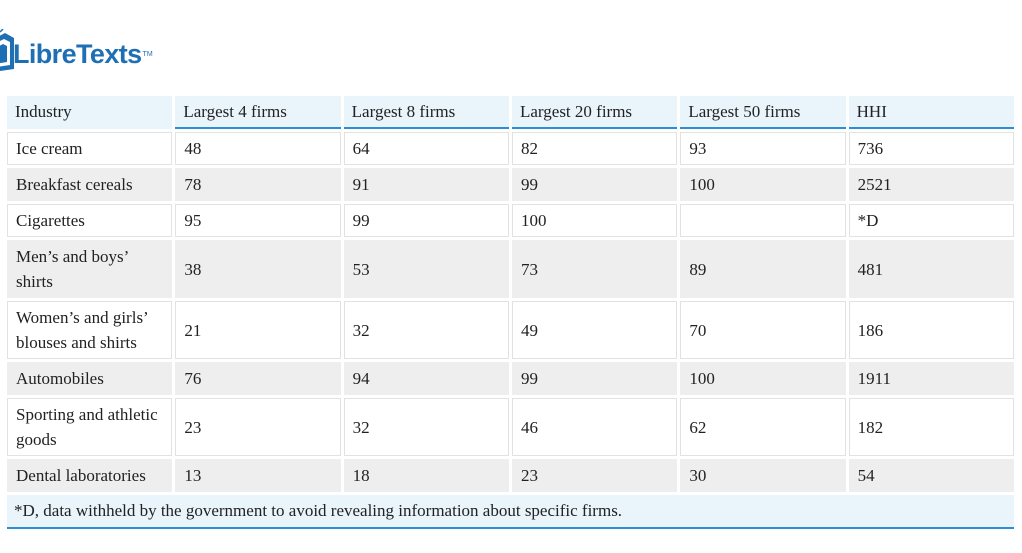 The height and width of the screenshot is (553, 1022). I want to click on table-row: Automobiles 76 94 99 100 1911, so click(510, 378).